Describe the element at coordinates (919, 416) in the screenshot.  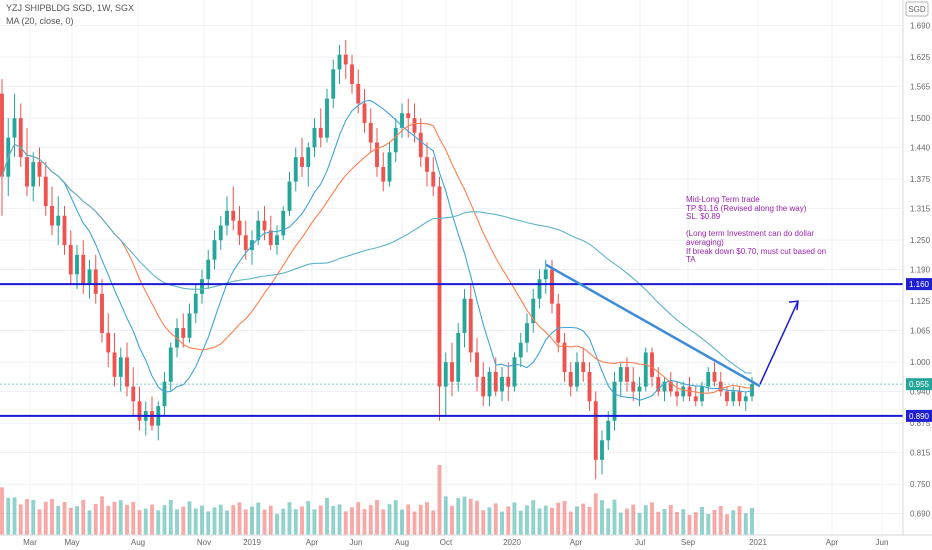
I see `price-label-text: 0.890` at that location.